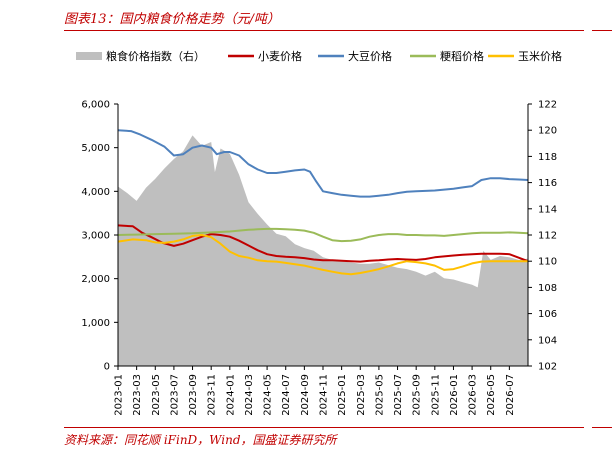 This screenshot has width=612, height=457. Describe the element at coordinates (249, 395) in the screenshot. I see `x-tick-label: 2024-03` at that location.